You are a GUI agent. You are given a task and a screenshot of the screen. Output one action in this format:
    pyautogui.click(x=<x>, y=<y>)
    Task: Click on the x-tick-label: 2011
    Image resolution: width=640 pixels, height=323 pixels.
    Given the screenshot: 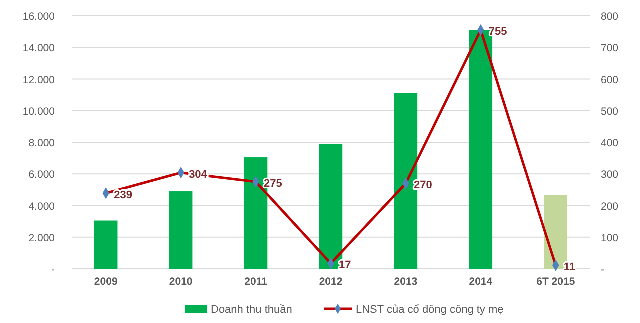 What is the action you would take?
    pyautogui.click(x=256, y=282)
    